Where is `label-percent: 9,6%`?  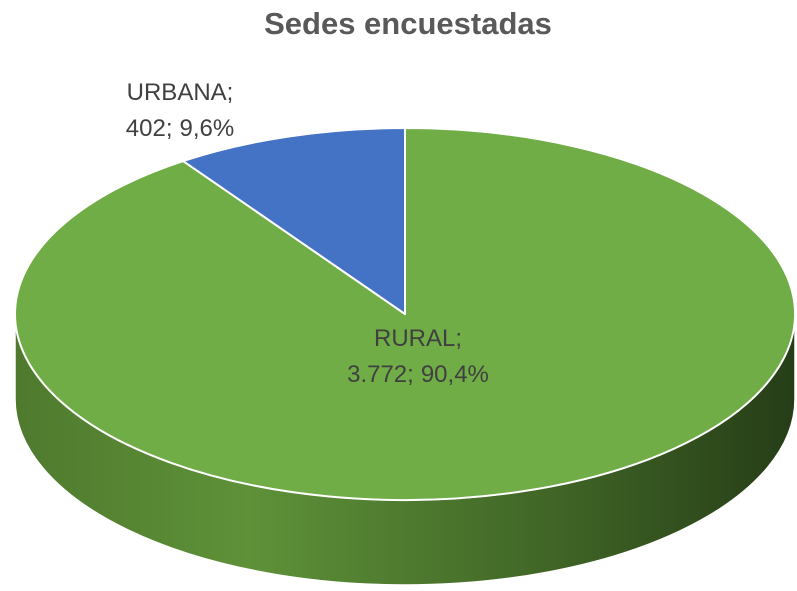
label-percent: 9,6% is located at coordinates (207, 128).